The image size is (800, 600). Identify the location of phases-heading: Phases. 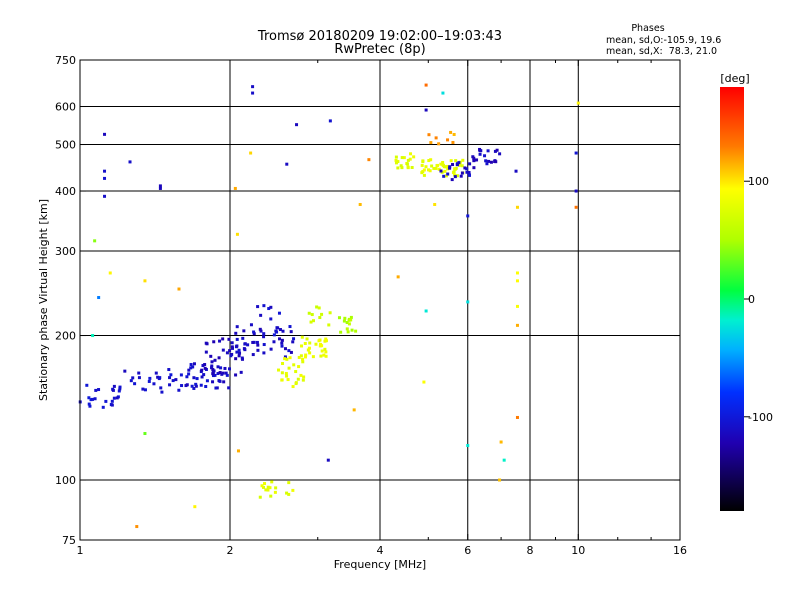
(647, 28).